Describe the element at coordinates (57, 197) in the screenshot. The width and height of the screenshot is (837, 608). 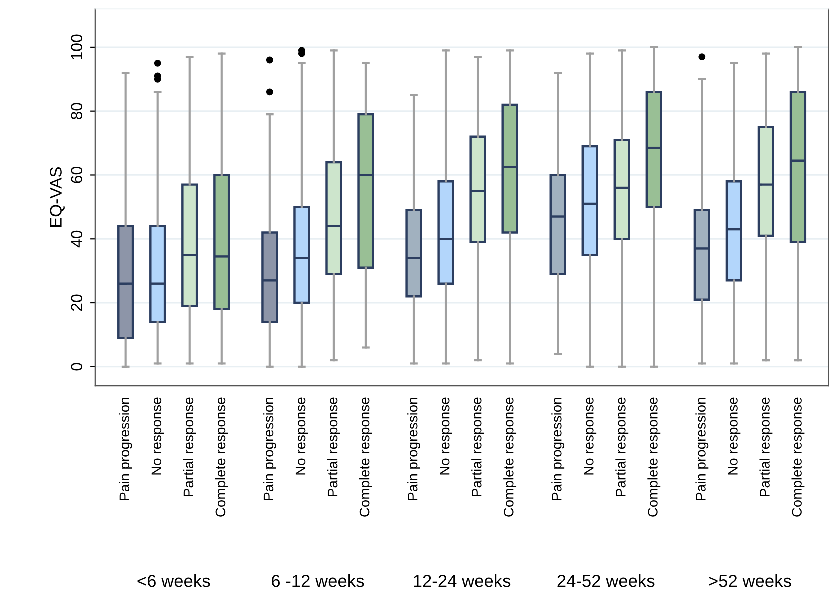
I see `y-axis-title: EQ-VAS` at that location.